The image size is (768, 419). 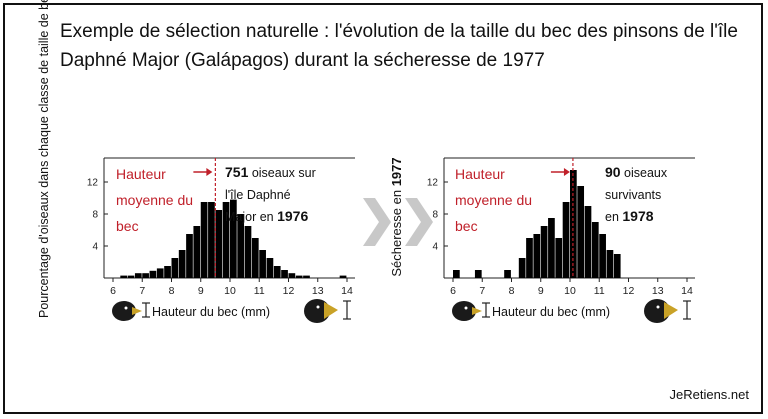 What do you see at coordinates (633, 195) in the screenshot?
I see `count-label-line: survivants` at bounding box center [633, 195].